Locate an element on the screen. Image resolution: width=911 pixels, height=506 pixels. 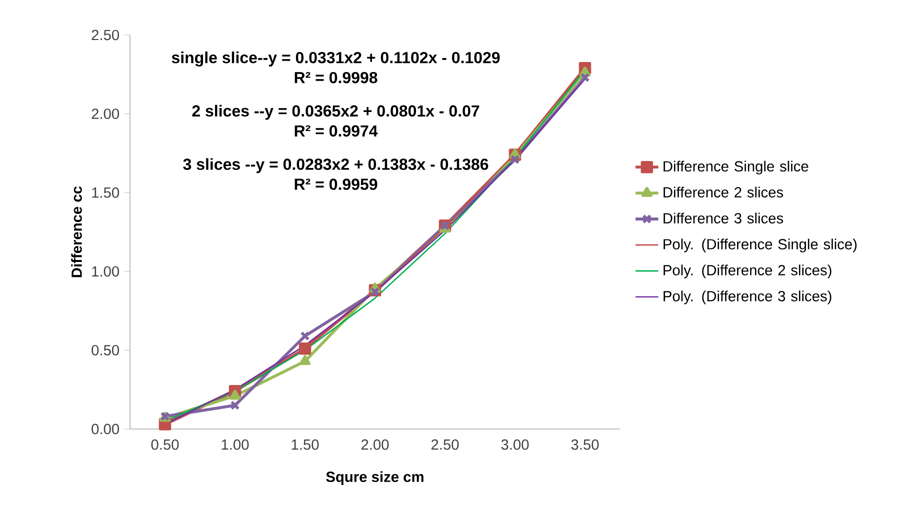
legend-label: Poly. (Difference 3 slices) is located at coordinates (748, 297).